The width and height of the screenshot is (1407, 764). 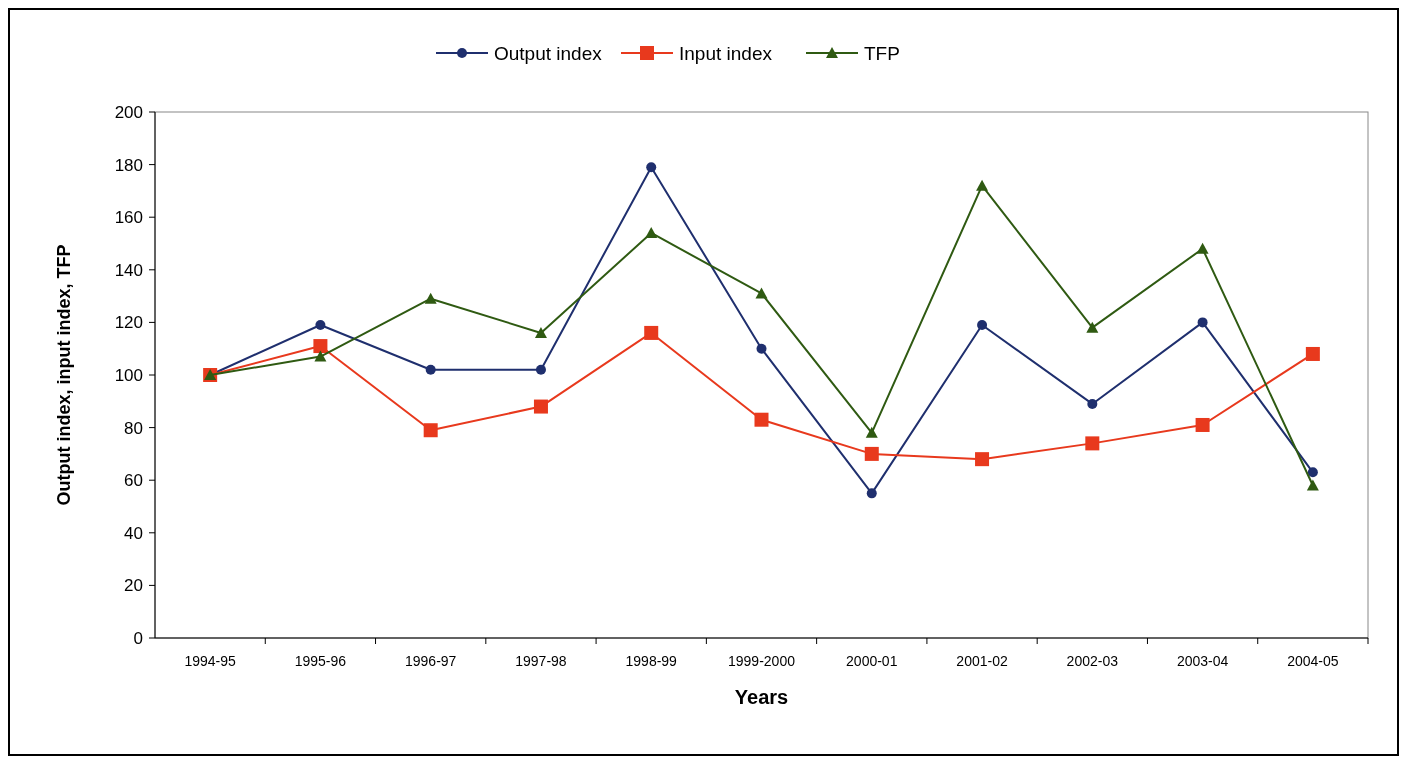 What do you see at coordinates (882, 53) in the screenshot?
I see `legend-label: TFP` at bounding box center [882, 53].